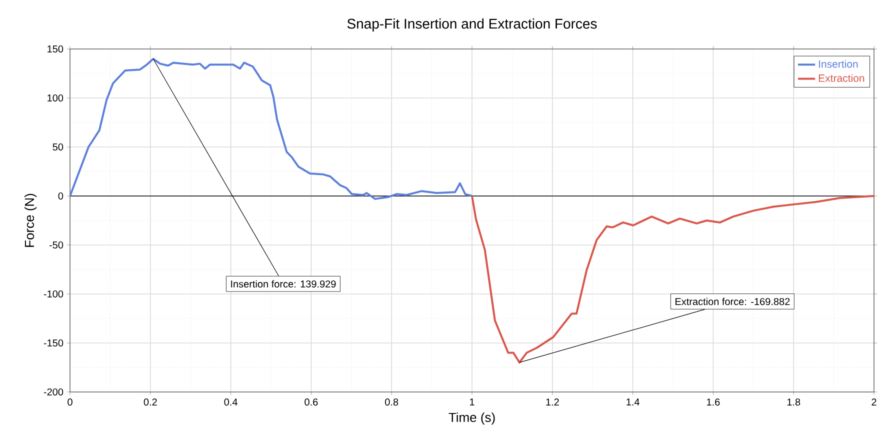  I want to click on legend-label: Extraction, so click(841, 78).